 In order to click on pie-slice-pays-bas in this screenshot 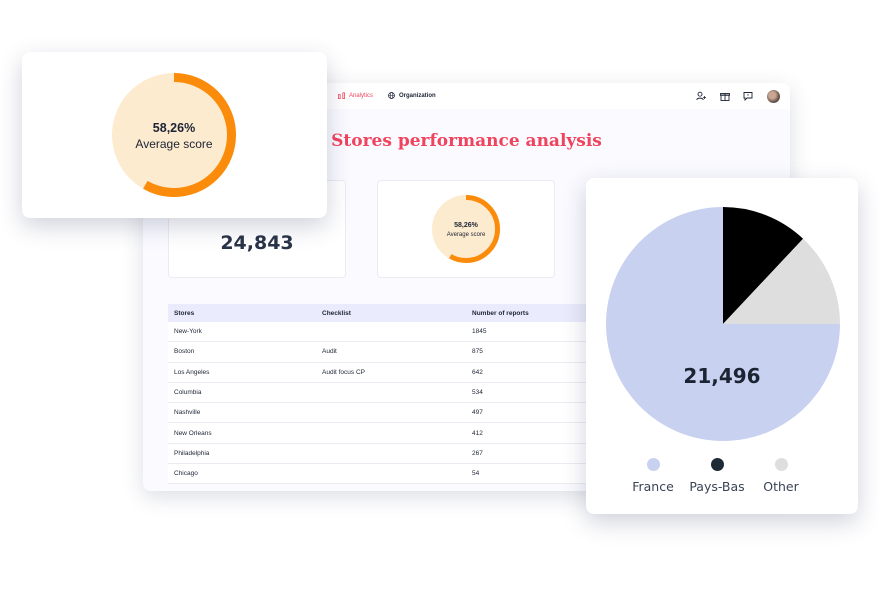, I will do `click(763, 265)`.